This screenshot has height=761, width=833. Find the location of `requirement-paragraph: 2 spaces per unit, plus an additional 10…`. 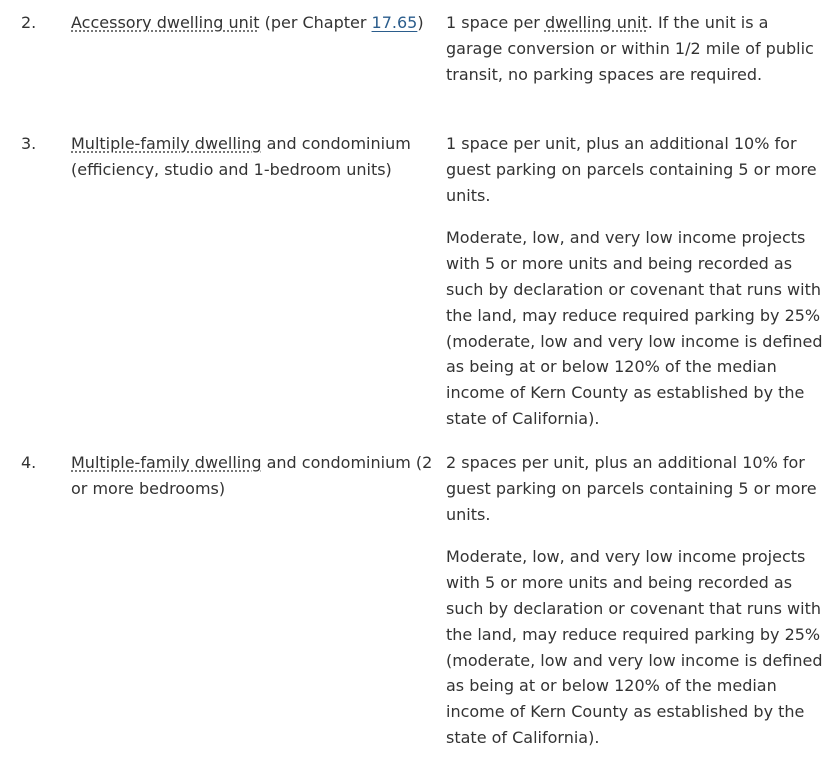

requirement-paragraph: 2 spaces per unit, plus an additional 10… is located at coordinates (631, 488).